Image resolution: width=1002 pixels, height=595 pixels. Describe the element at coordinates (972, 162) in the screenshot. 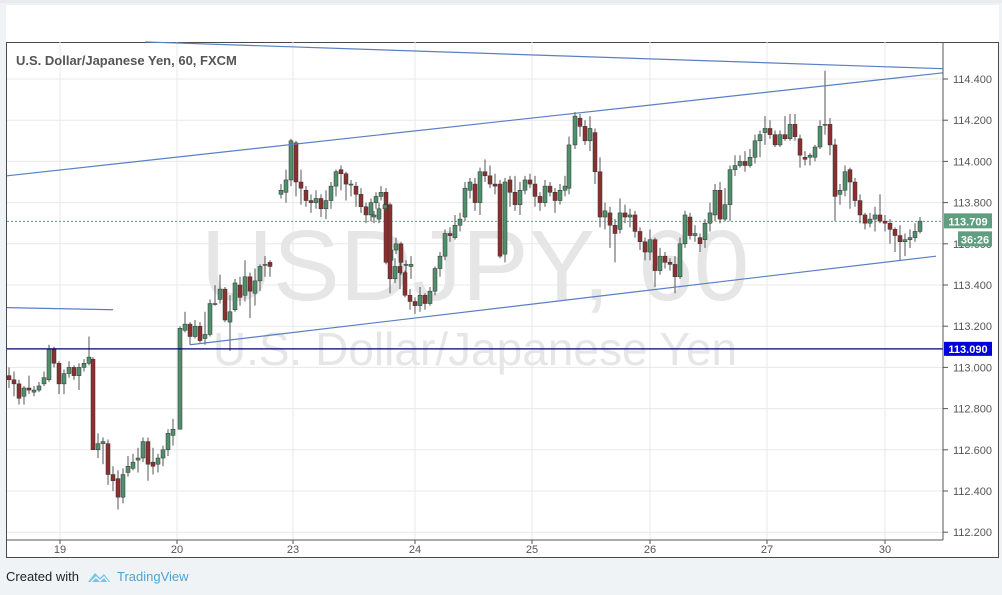

I see `price-tick-label: 114.000` at that location.